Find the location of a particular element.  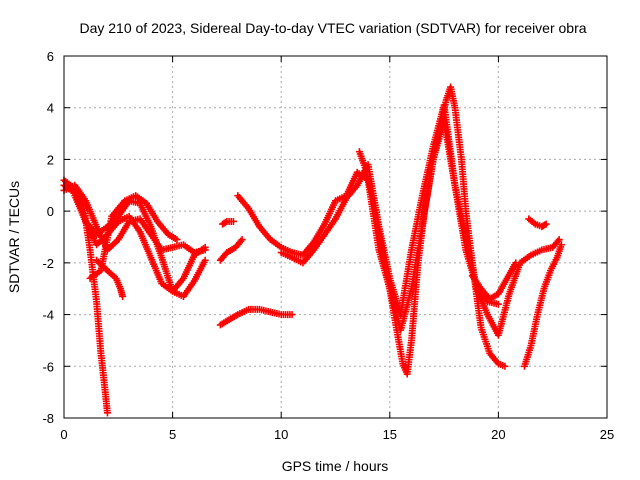

series-track-i is located at coordinates (228, 222).